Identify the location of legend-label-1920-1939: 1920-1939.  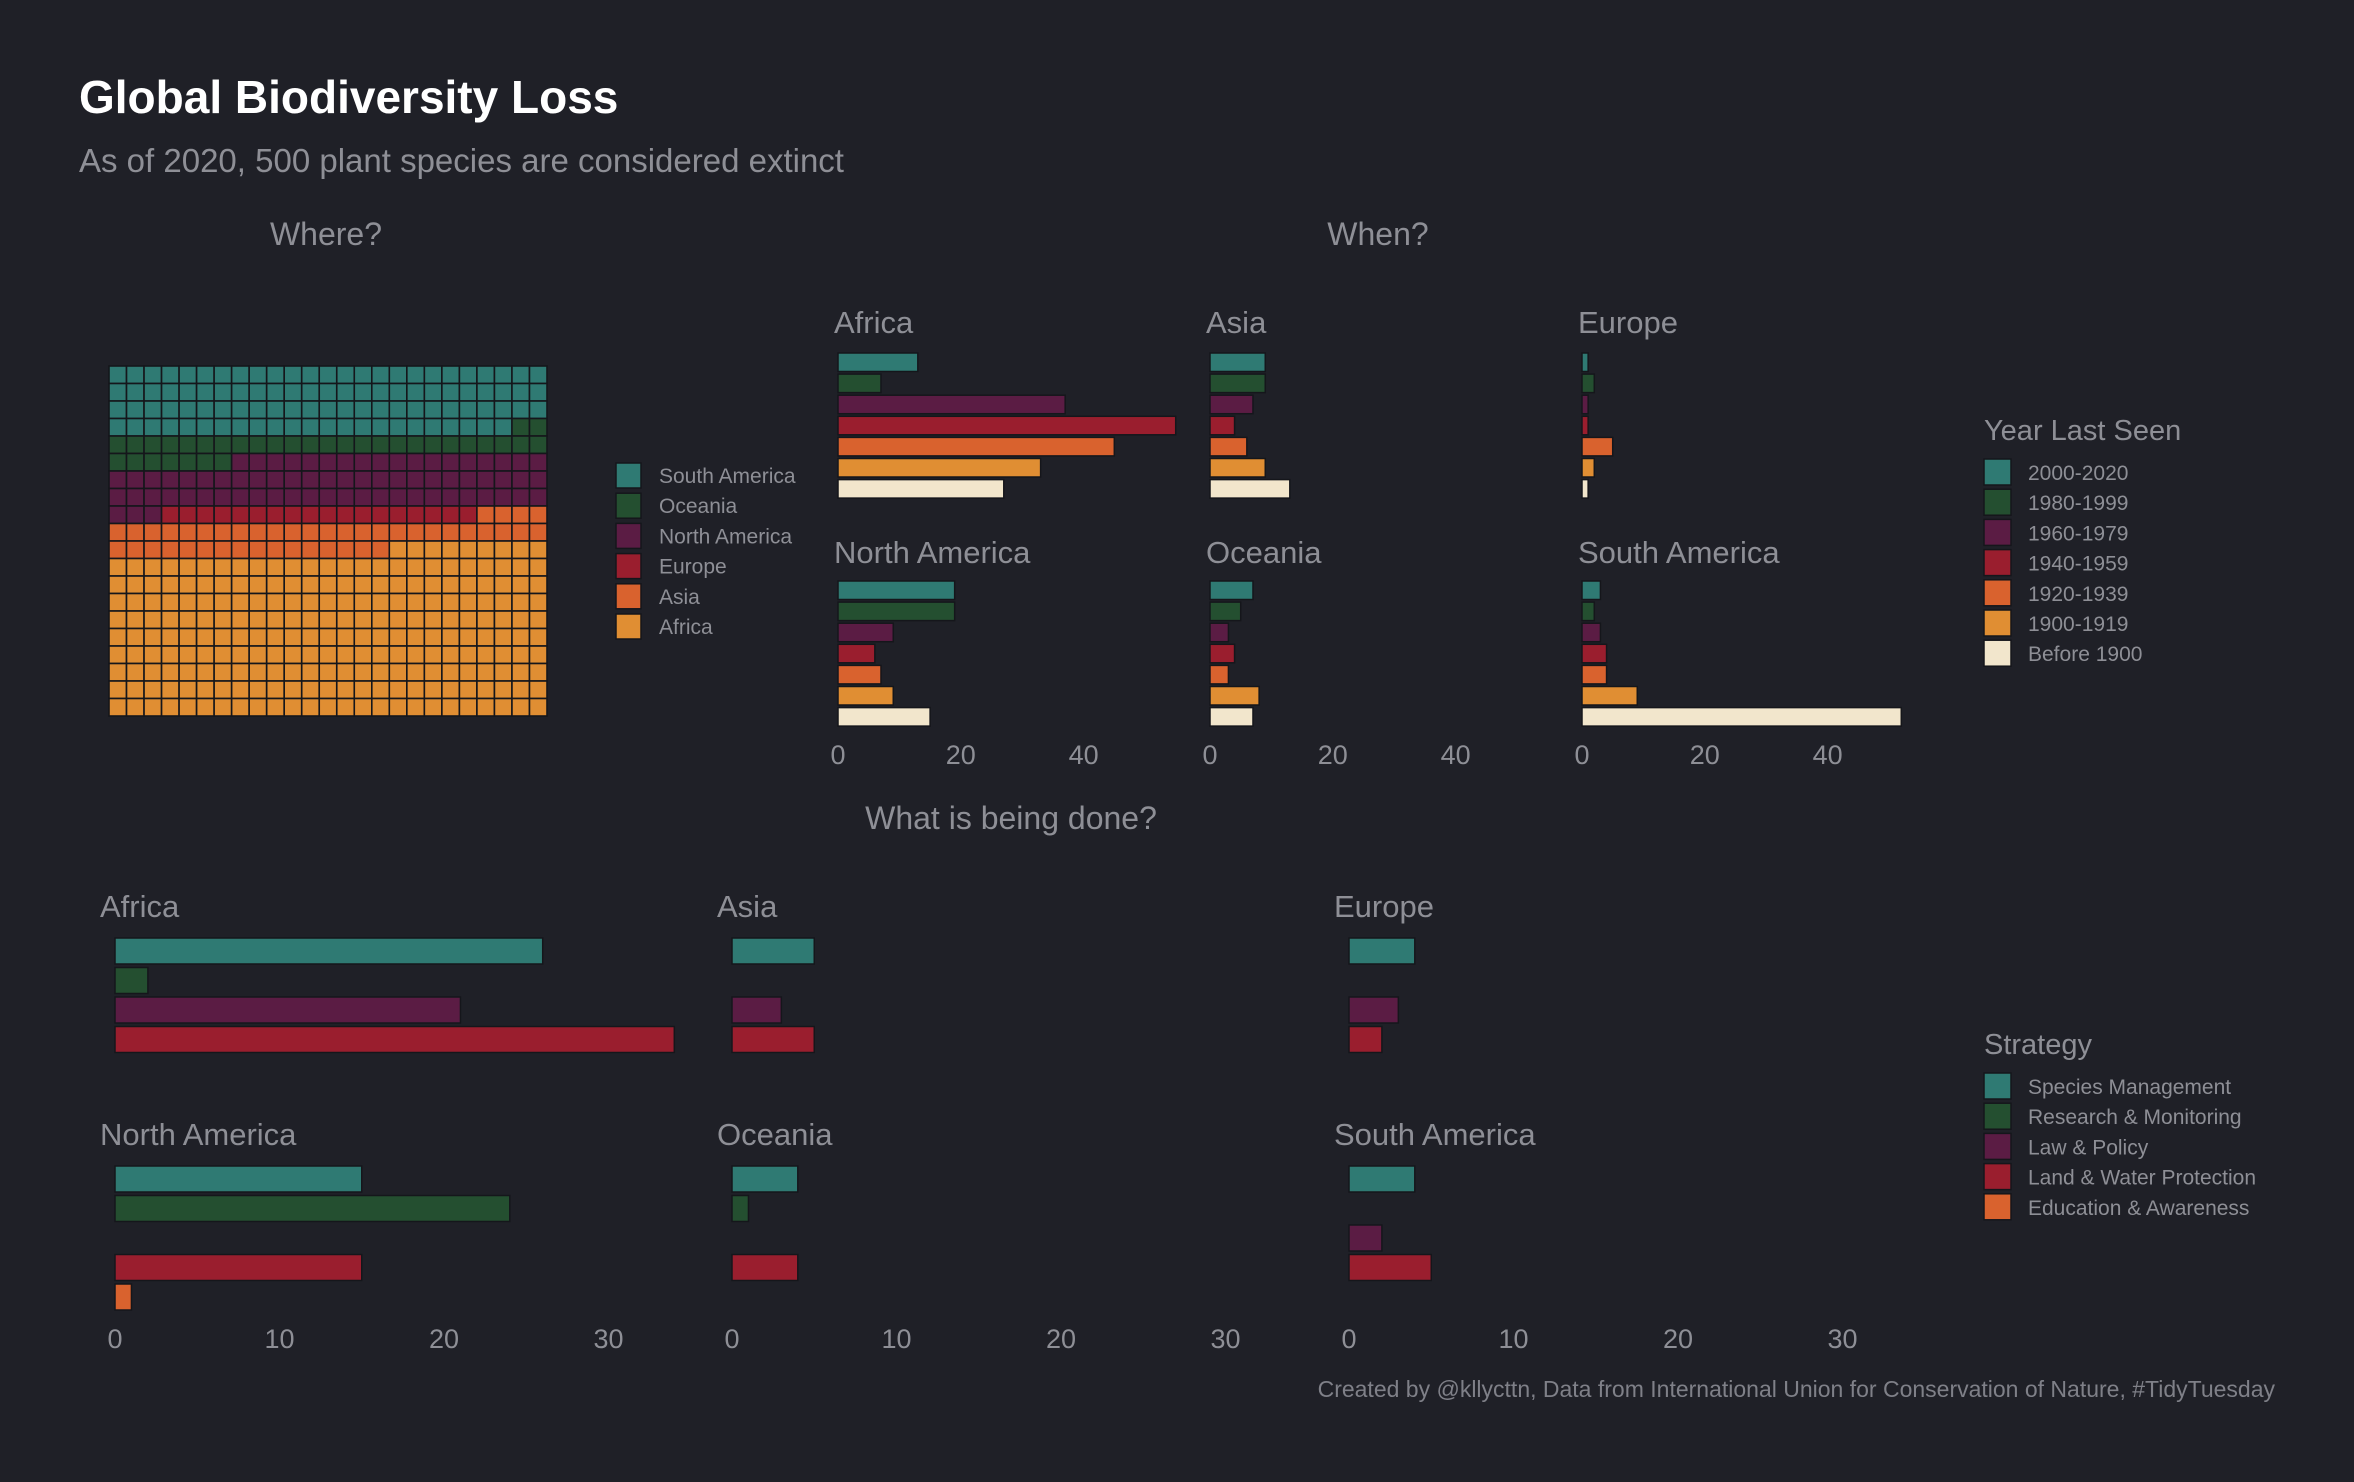
(2078, 594).